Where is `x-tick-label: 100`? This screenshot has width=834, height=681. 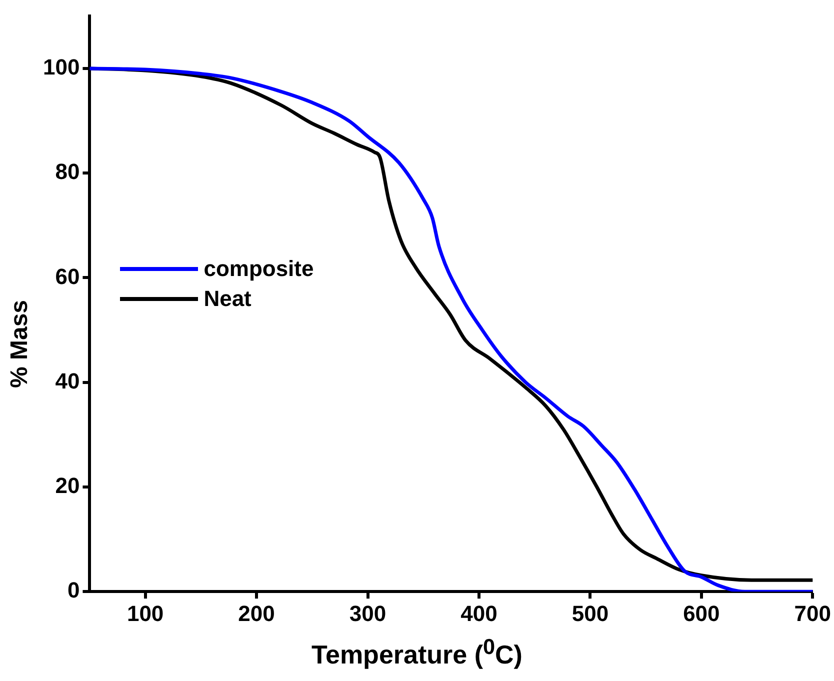
x-tick-label: 100 is located at coordinates (145, 613).